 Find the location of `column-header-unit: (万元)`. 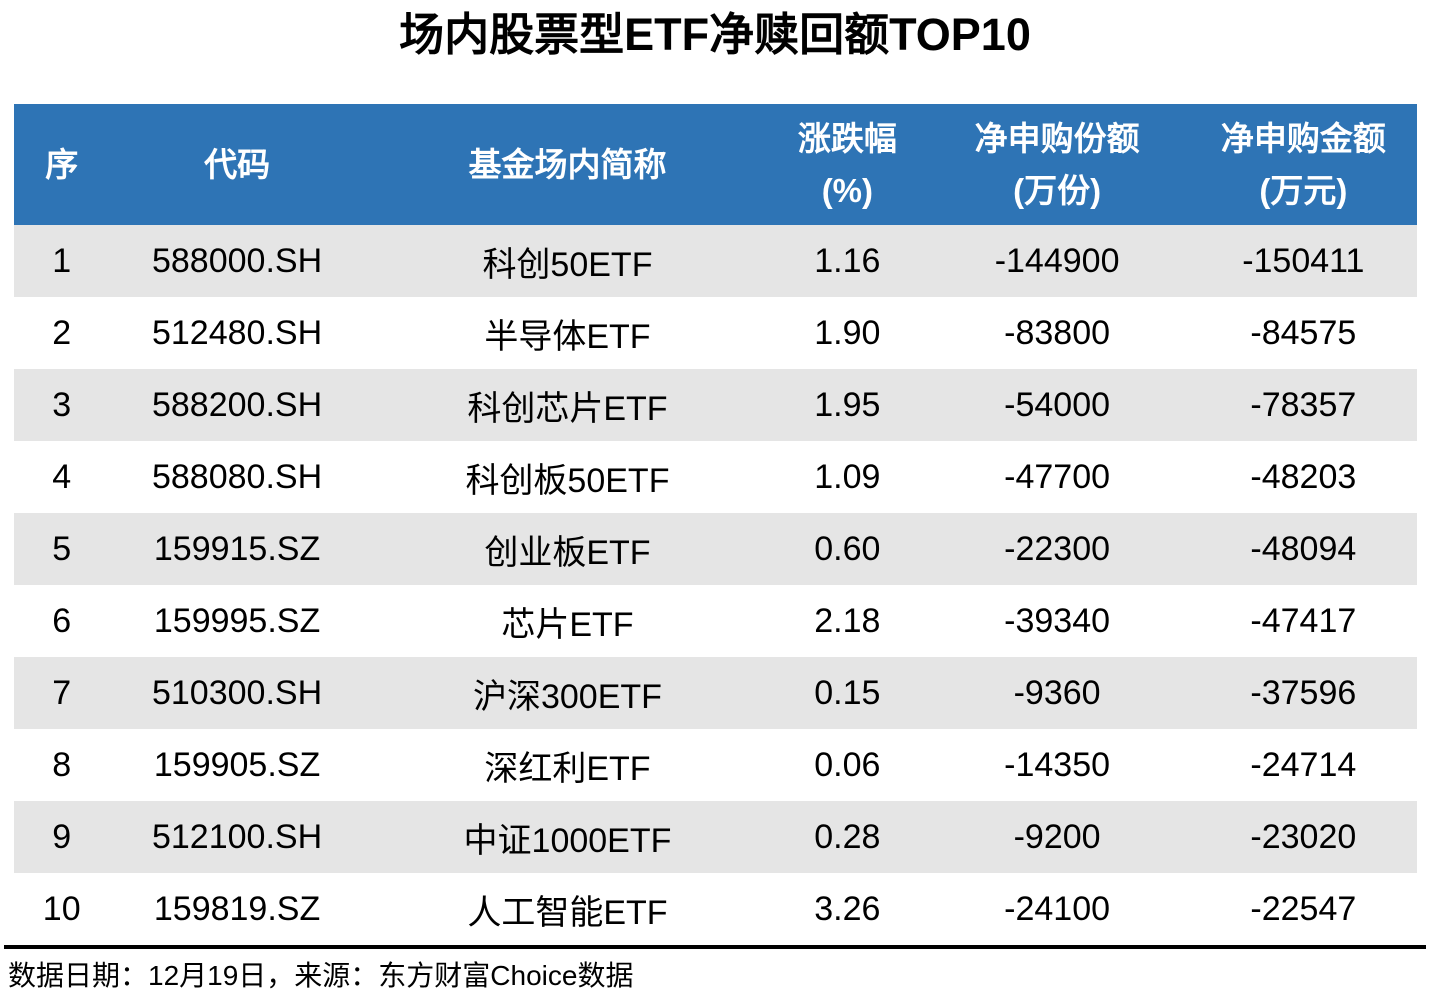

column-header-unit: (万元) is located at coordinates (1303, 190).